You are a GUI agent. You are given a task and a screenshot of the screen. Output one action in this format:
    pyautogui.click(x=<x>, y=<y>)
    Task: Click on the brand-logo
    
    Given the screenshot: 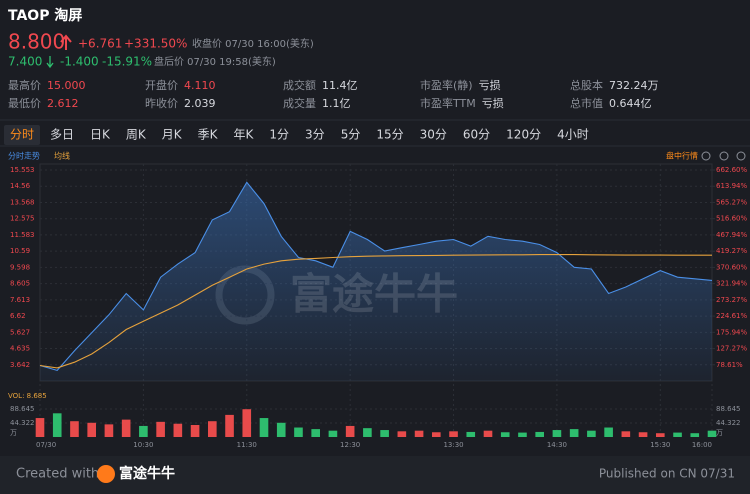 What is the action you would take?
    pyautogui.click(x=106, y=474)
    